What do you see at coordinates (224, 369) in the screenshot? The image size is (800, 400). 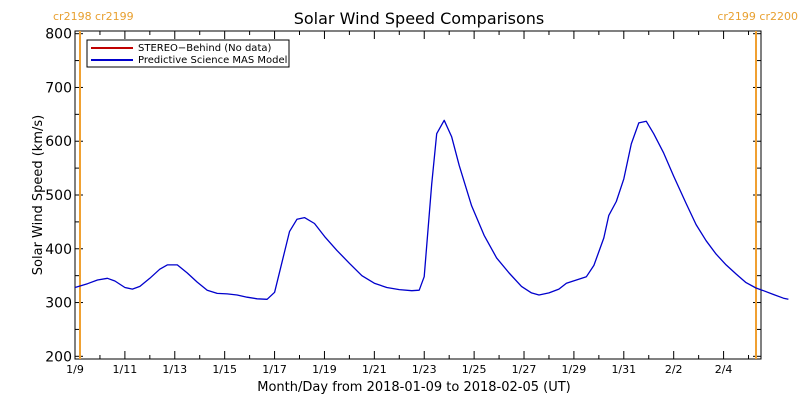 I see `x-tick-label: 1/15` at bounding box center [224, 369].